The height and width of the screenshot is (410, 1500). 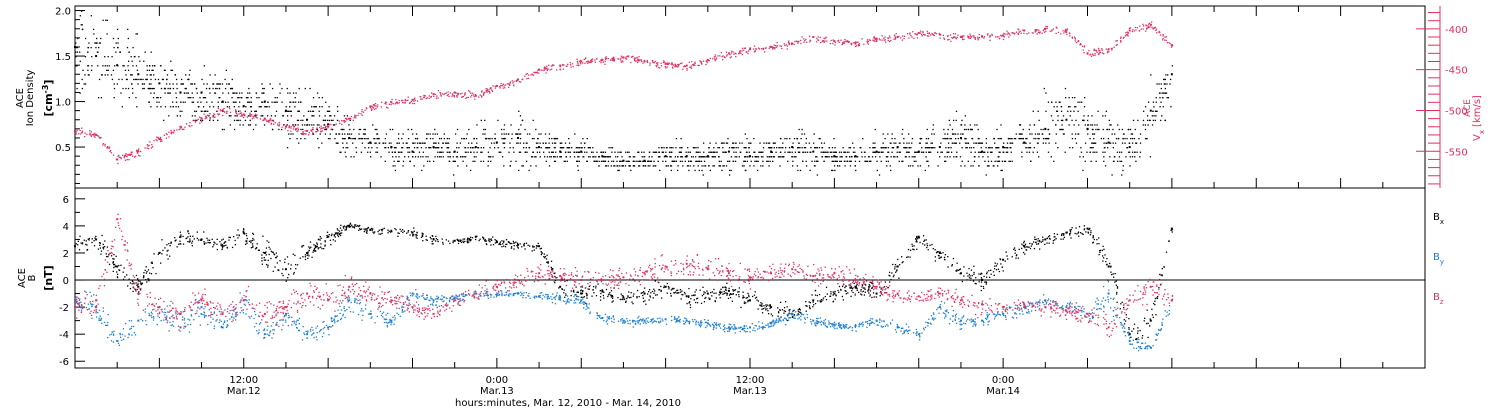 I want to click on density-tick-label: 2.0, so click(x=63, y=12).